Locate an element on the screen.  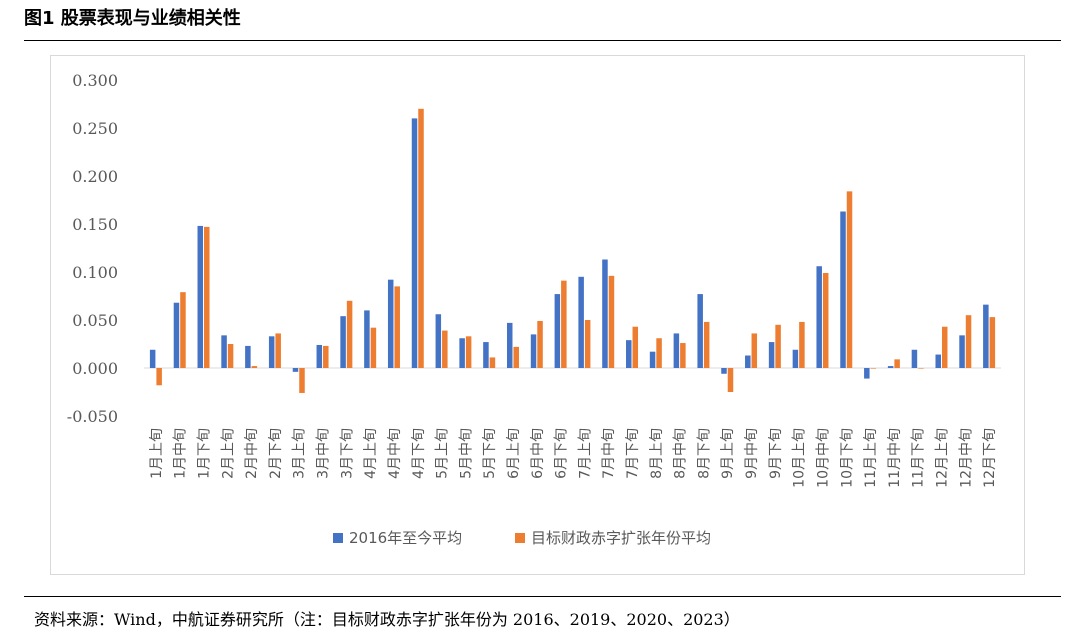
top-rule is located at coordinates (542, 40).